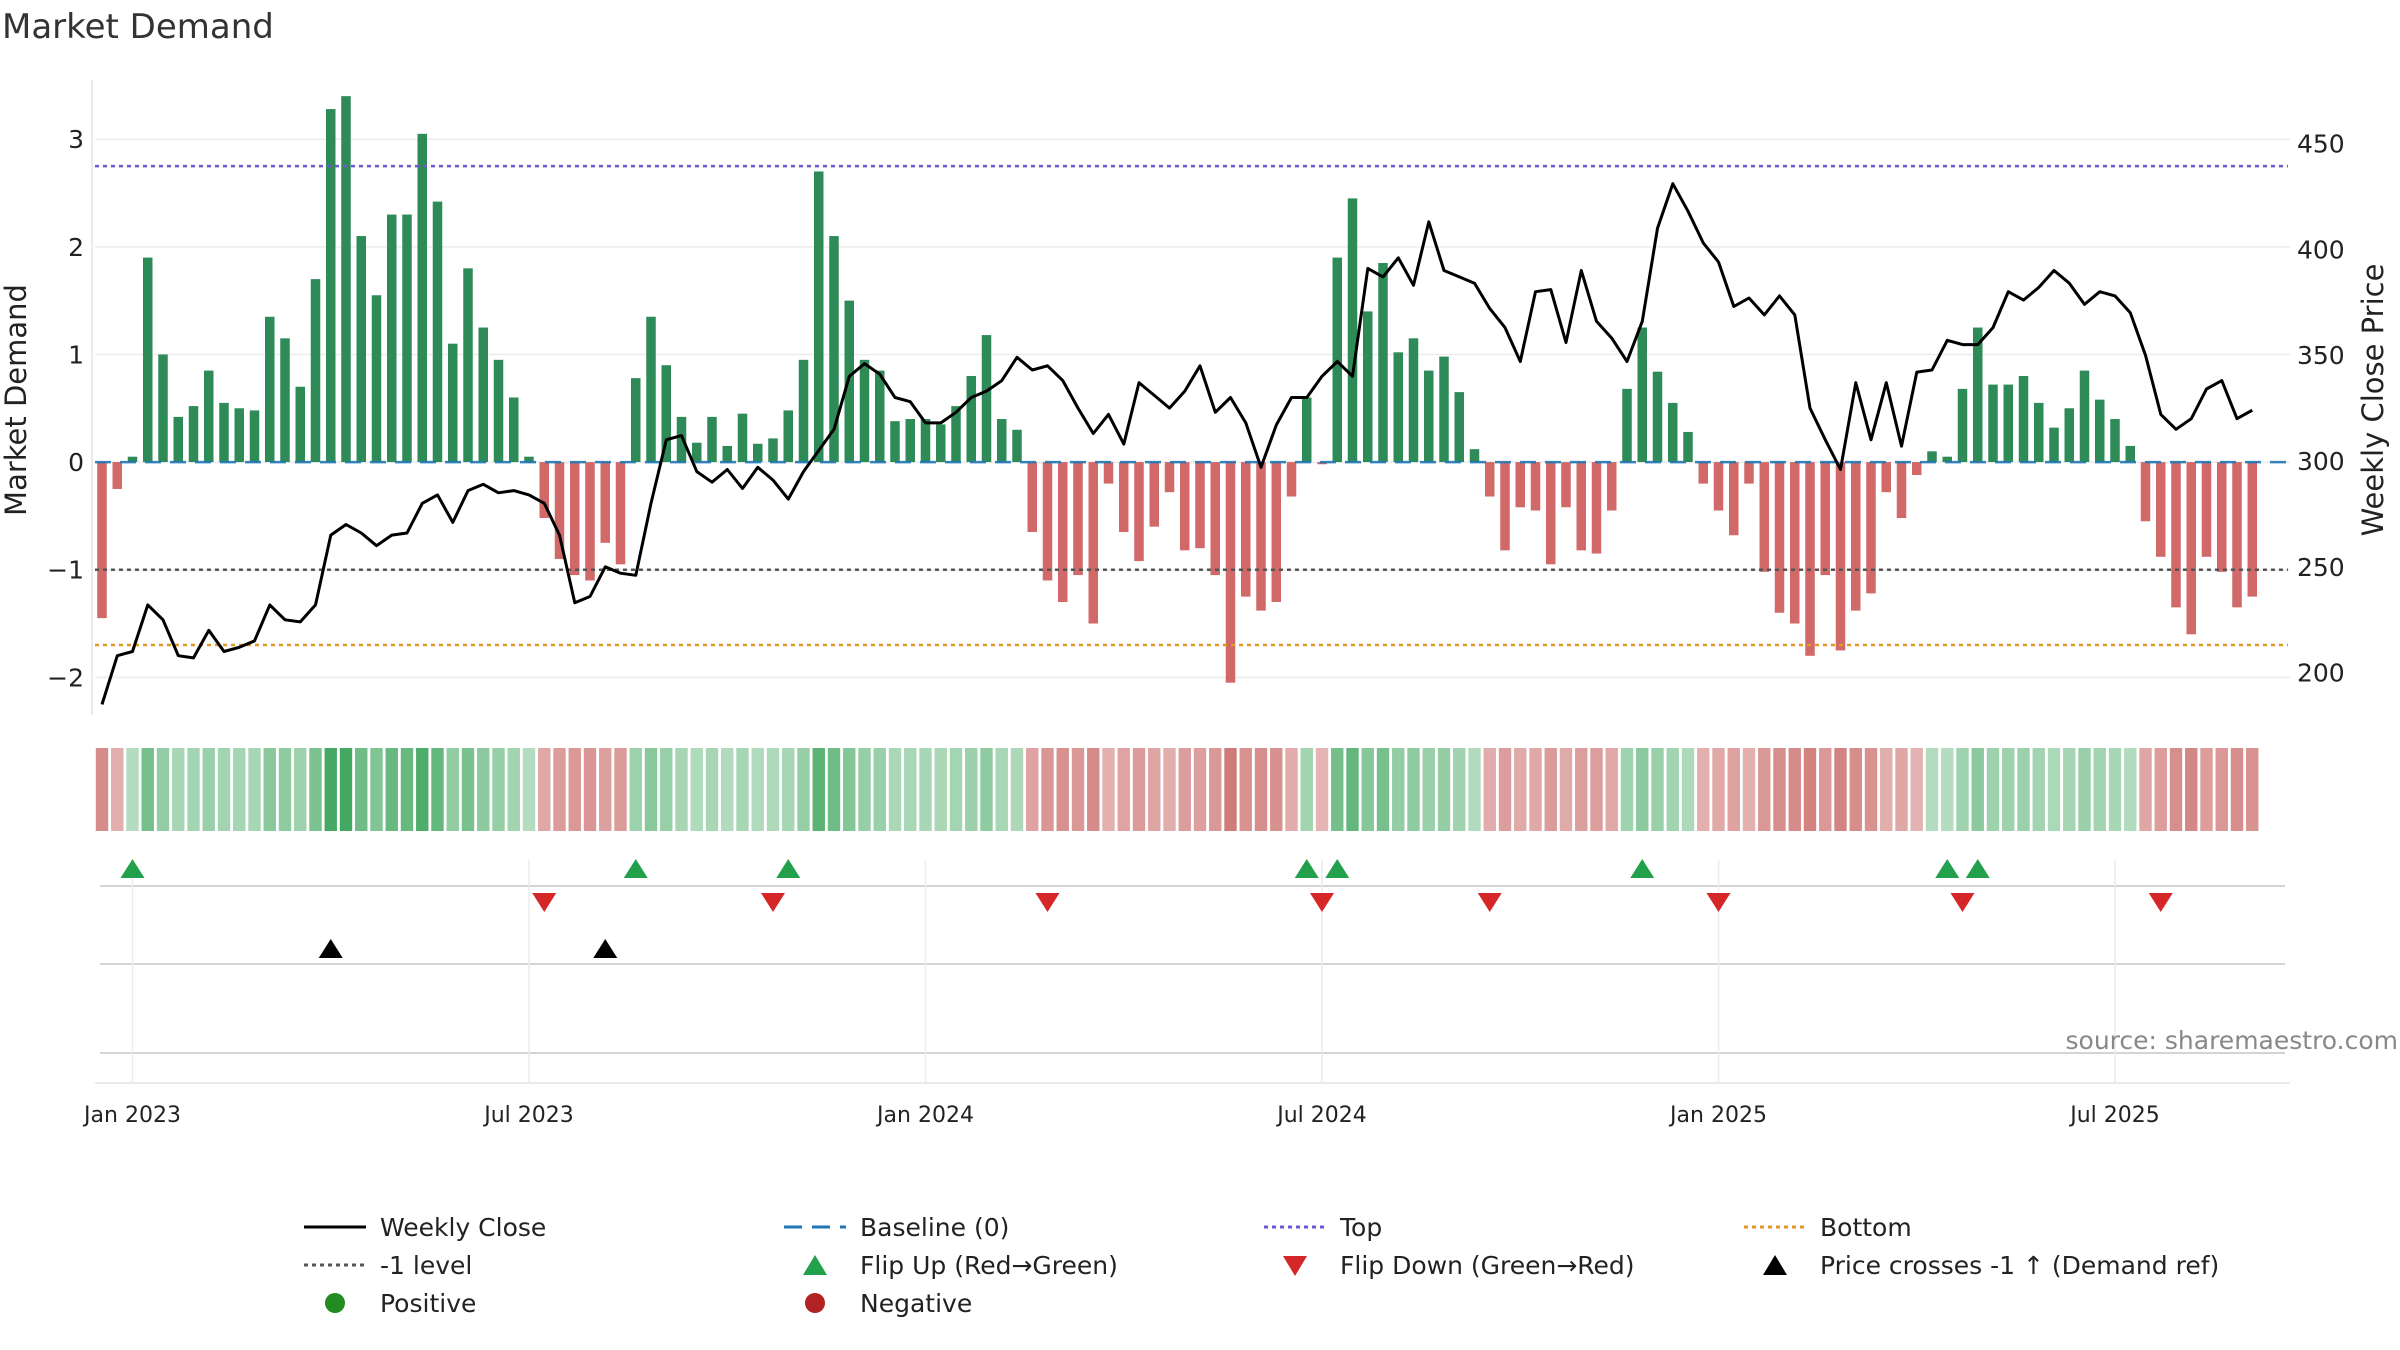  What do you see at coordinates (76, 139) in the screenshot?
I see `y-tick-label: 3` at bounding box center [76, 139].